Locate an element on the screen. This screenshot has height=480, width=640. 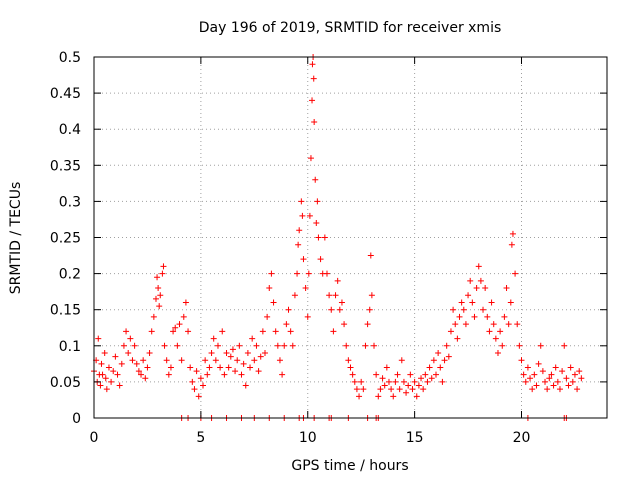
y-tick-label: 0 is located at coordinates (76, 419).